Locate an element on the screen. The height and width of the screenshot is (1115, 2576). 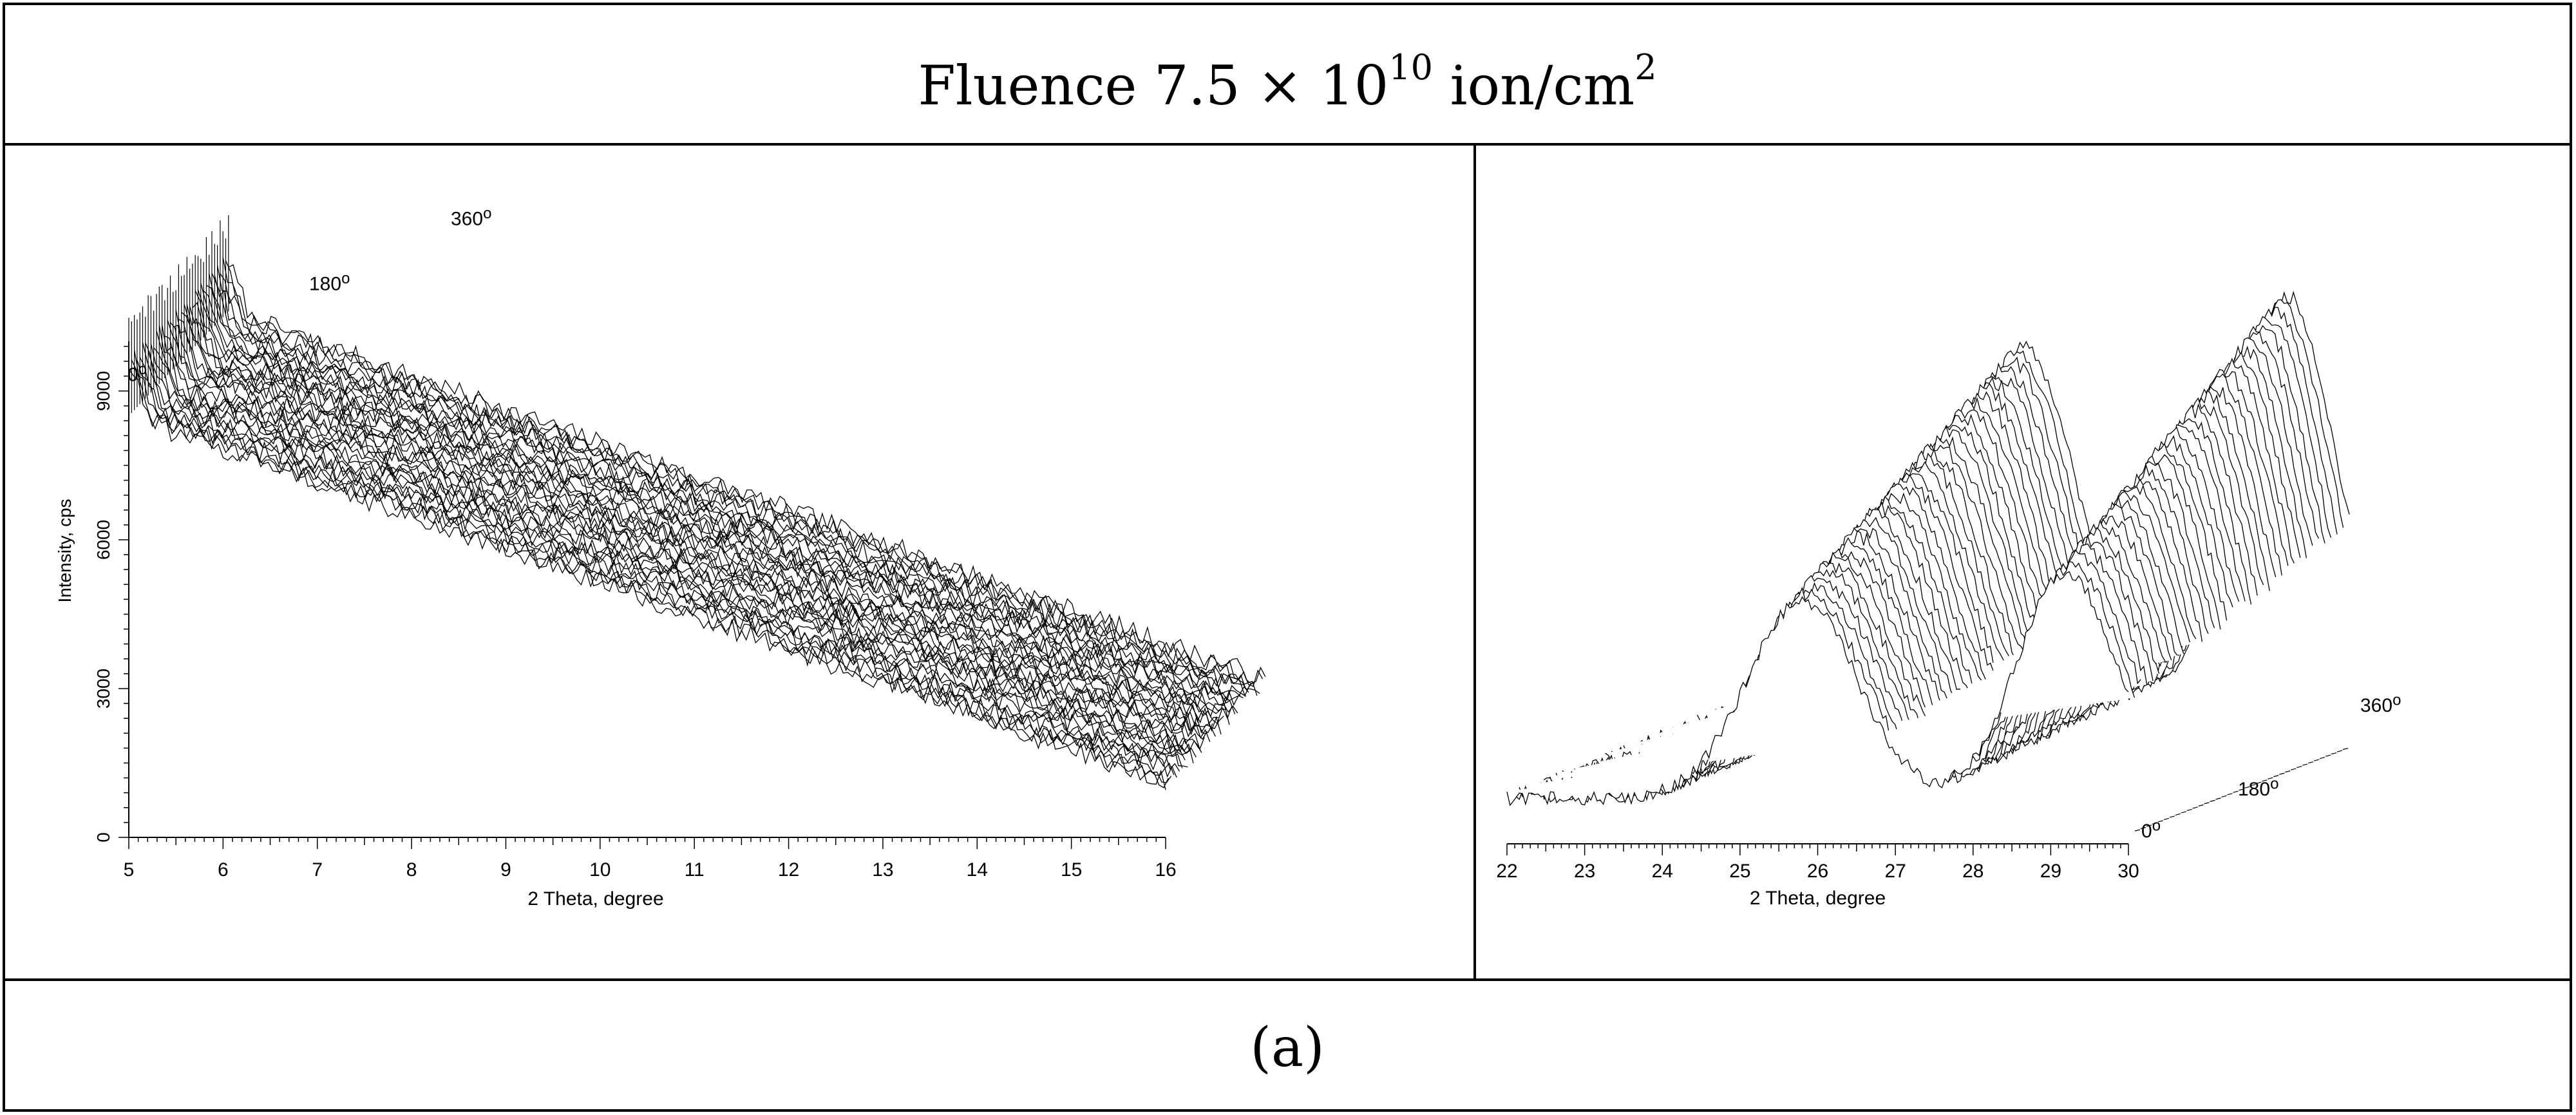
right-x-tick-label: 26 is located at coordinates (1818, 871).